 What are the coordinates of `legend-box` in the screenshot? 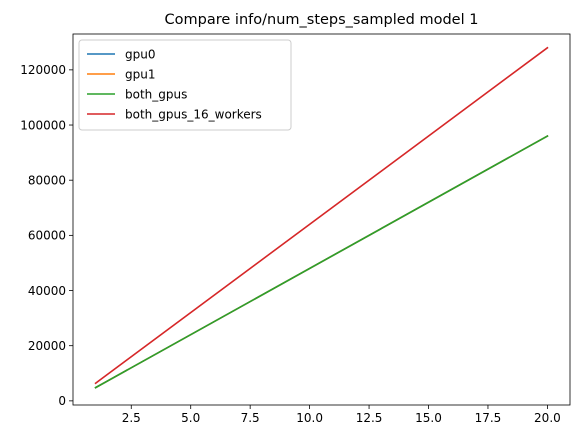 It's located at (185, 85).